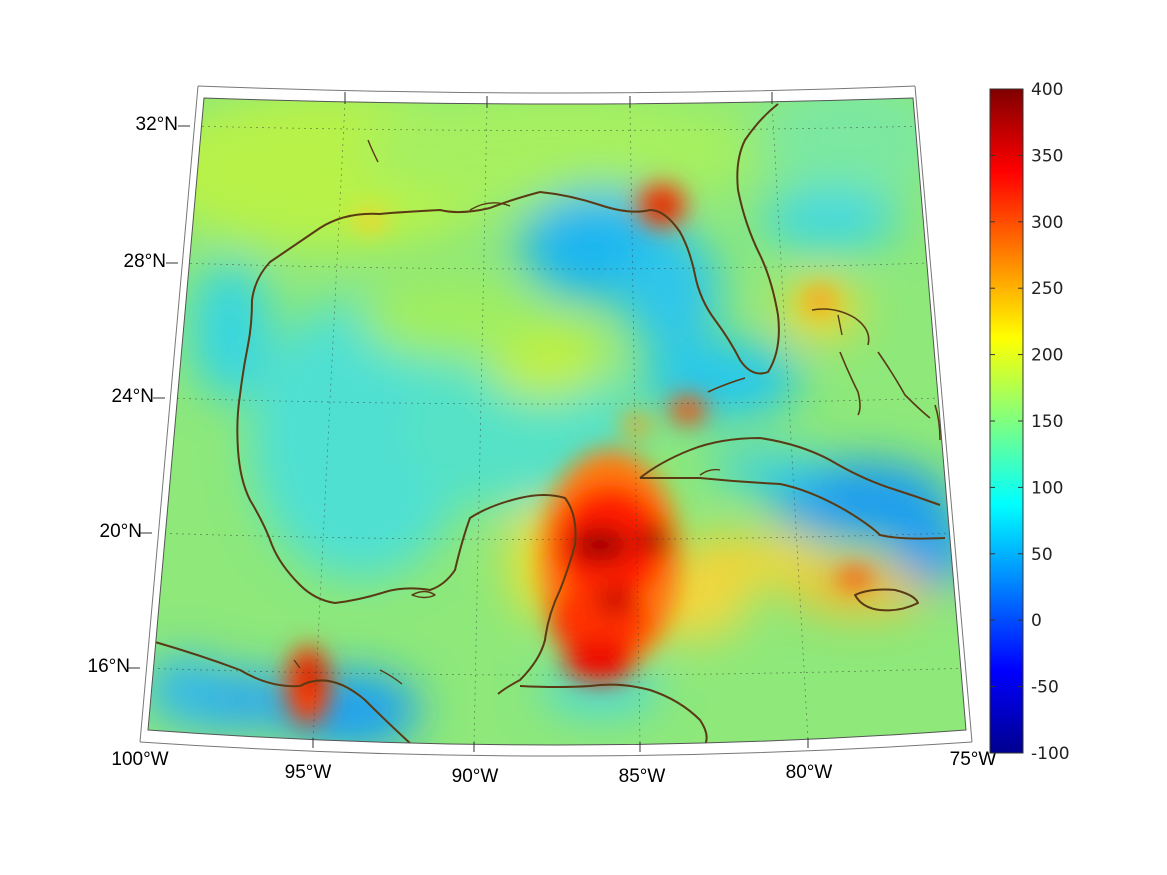 Image resolution: width=1167 pixels, height=875 pixels. What do you see at coordinates (1047, 90) in the screenshot?
I see `colorbar-tick-label: 400` at bounding box center [1047, 90].